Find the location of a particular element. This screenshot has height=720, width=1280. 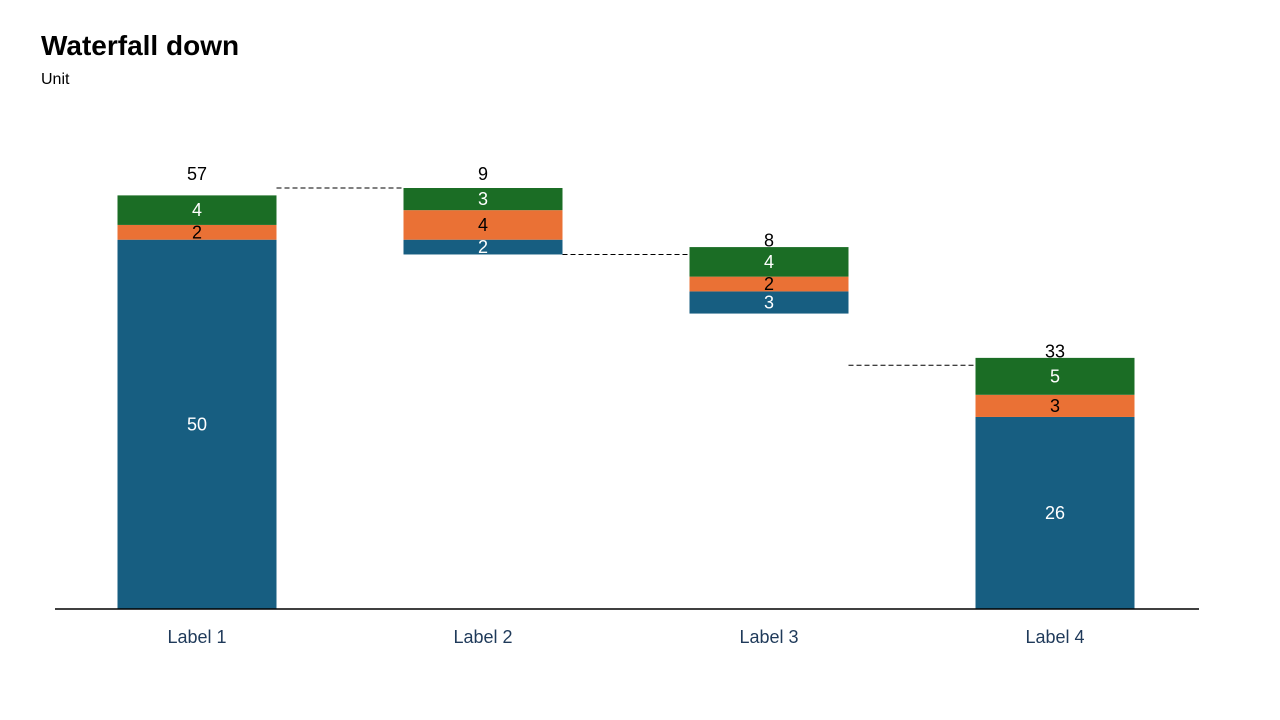

segment-value-label: 26 is located at coordinates (1055, 513).